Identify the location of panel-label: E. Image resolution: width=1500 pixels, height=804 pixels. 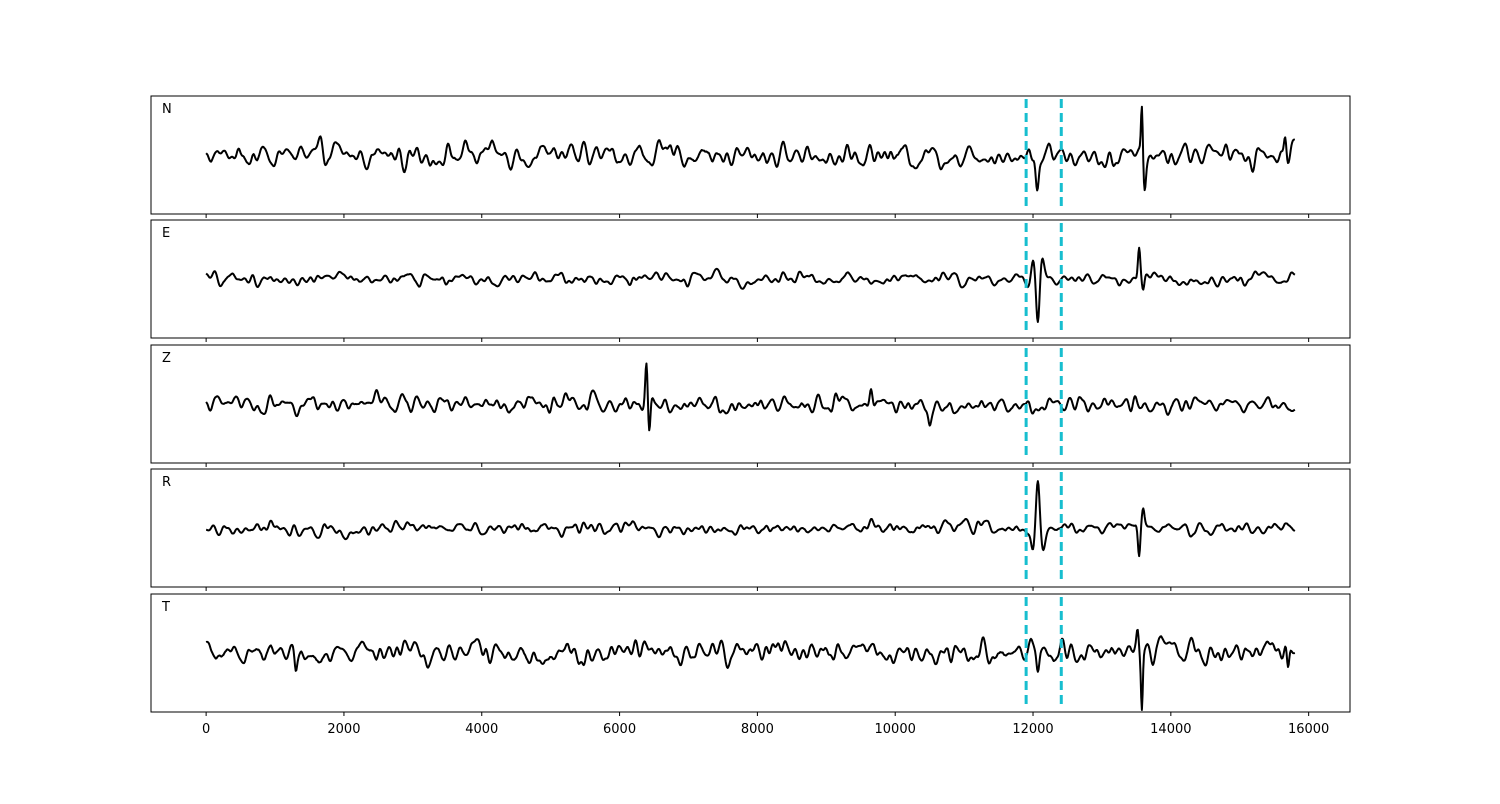
(166, 233).